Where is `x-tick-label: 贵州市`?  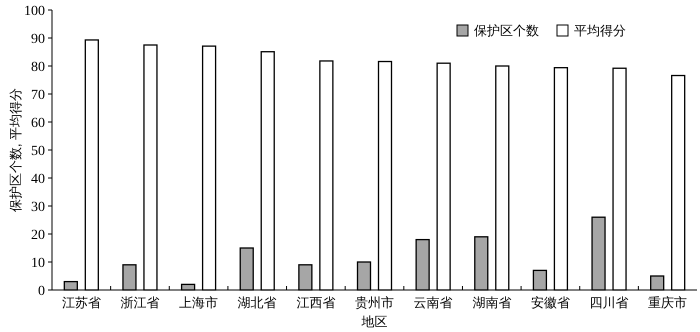
x-tick-label: 贵州市 is located at coordinates (374, 302).